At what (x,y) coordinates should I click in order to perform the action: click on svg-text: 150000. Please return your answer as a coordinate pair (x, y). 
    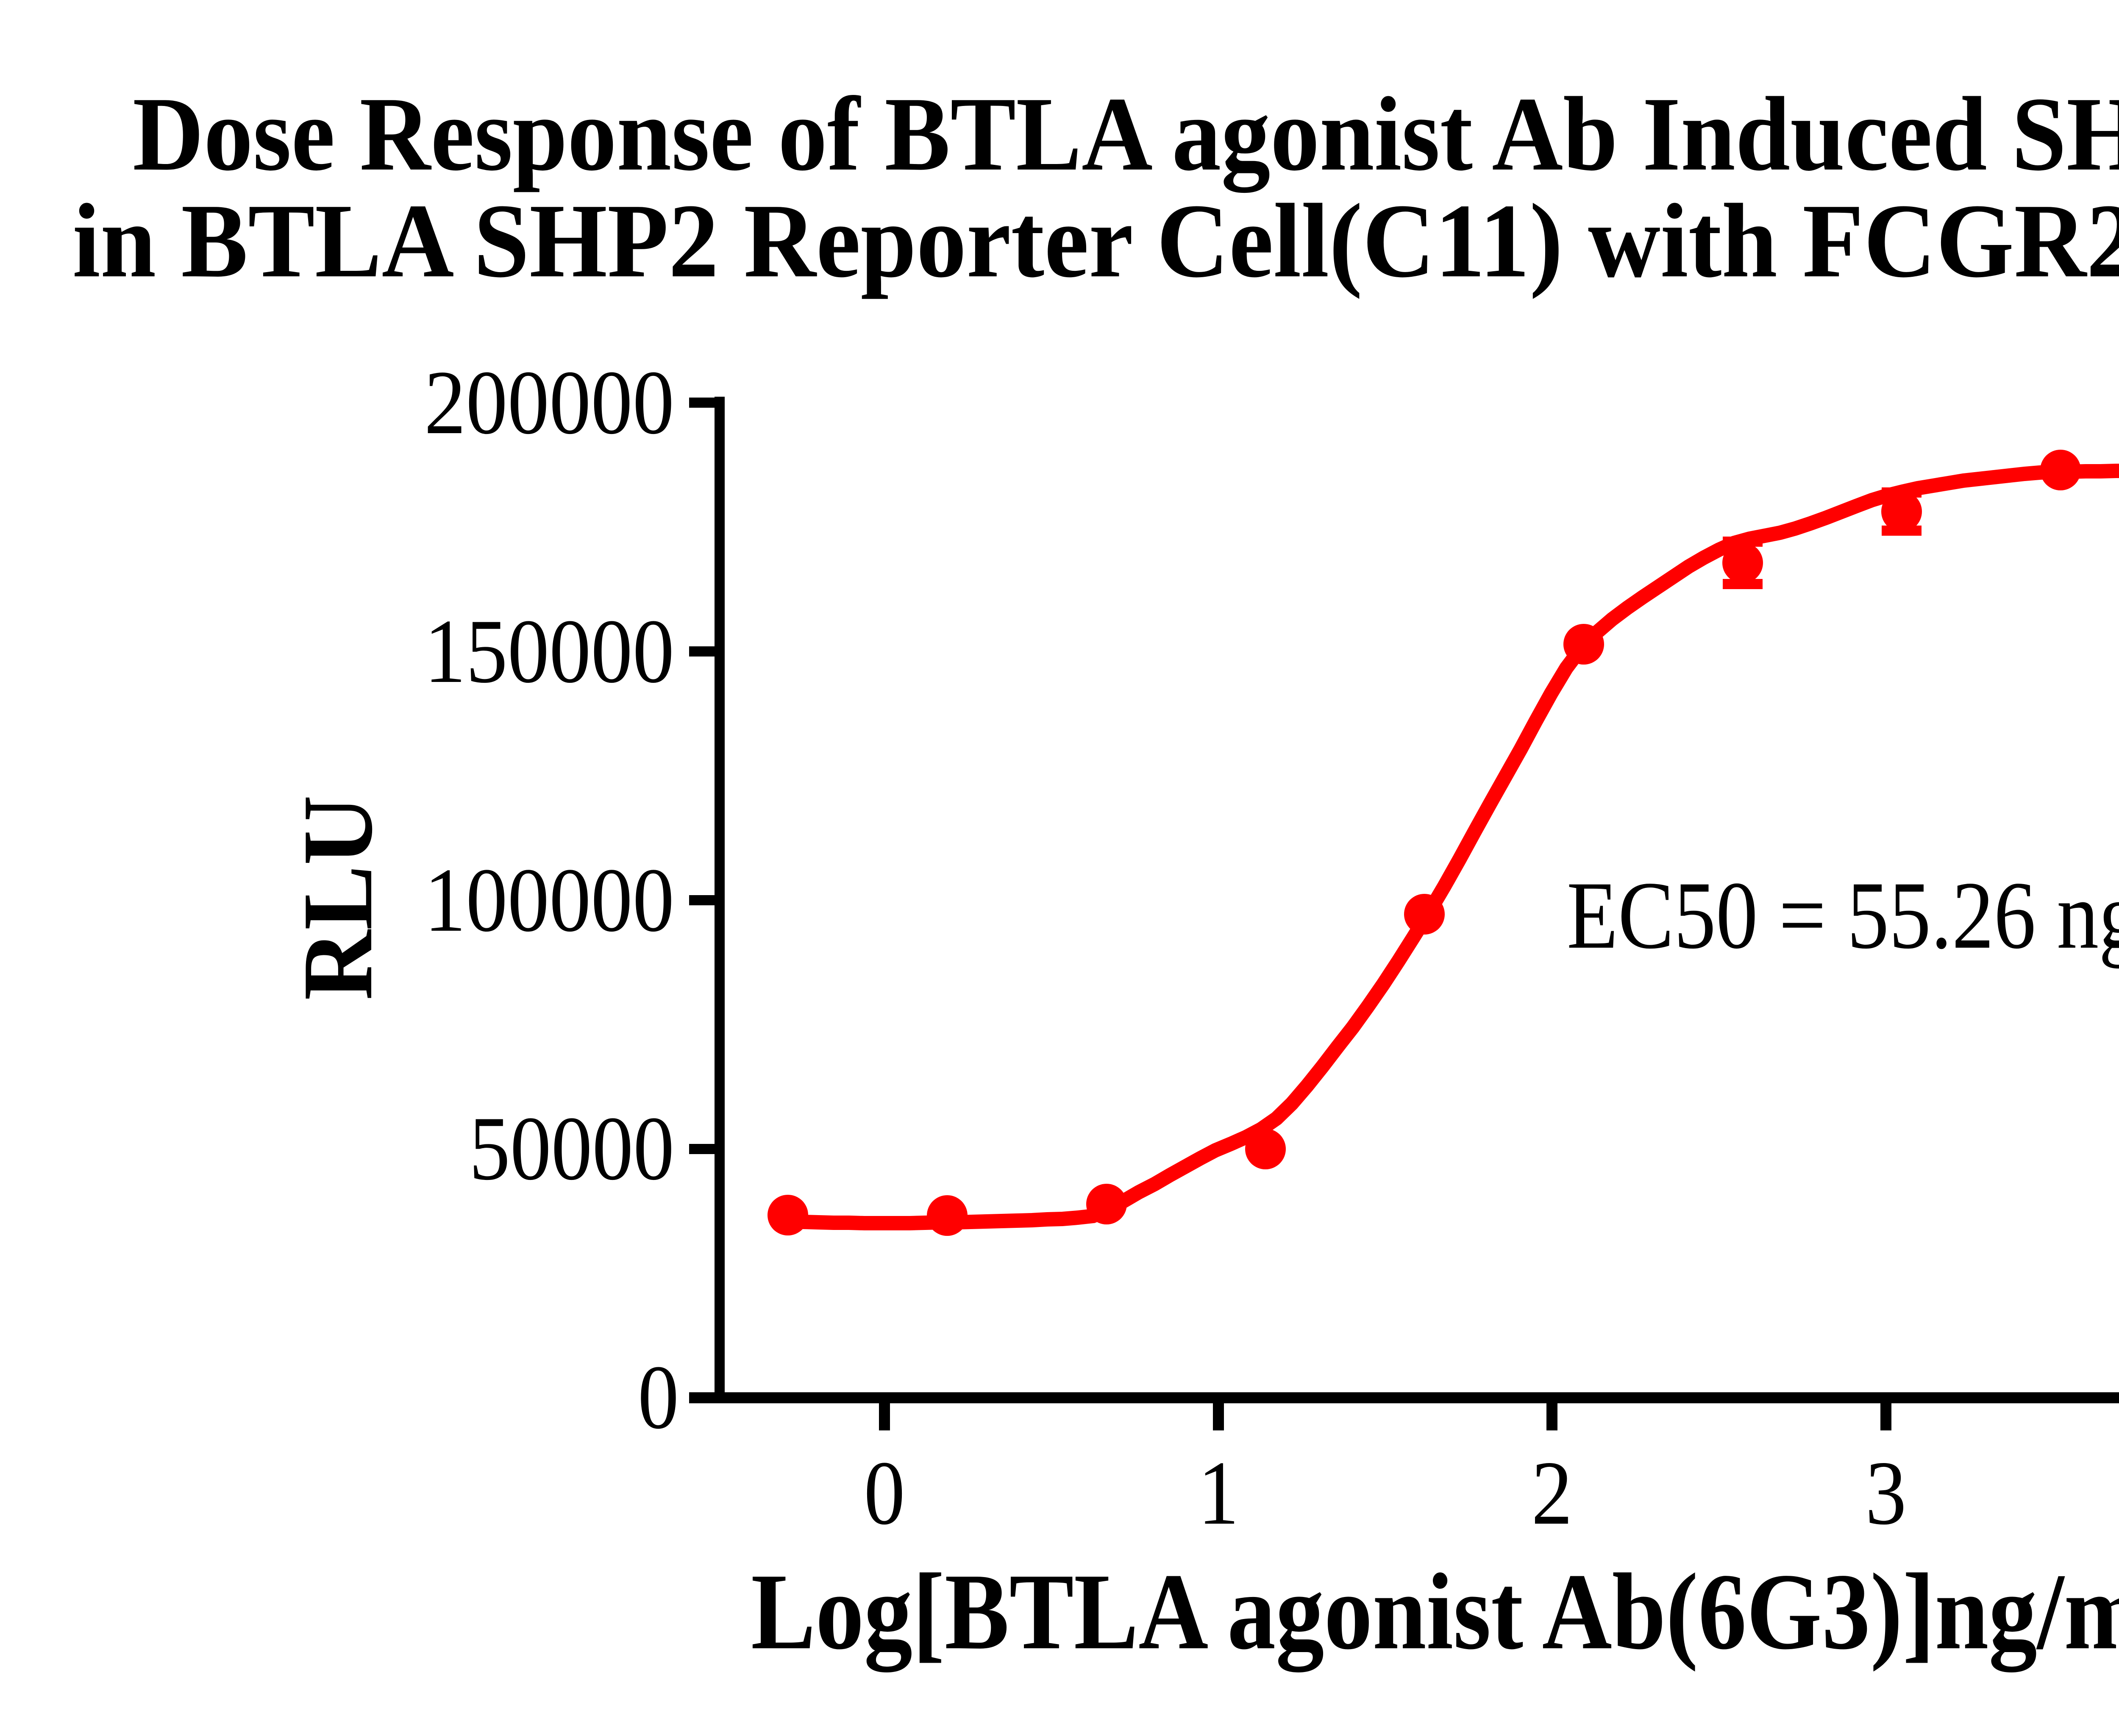
    Looking at the image, I should click on (549, 651).